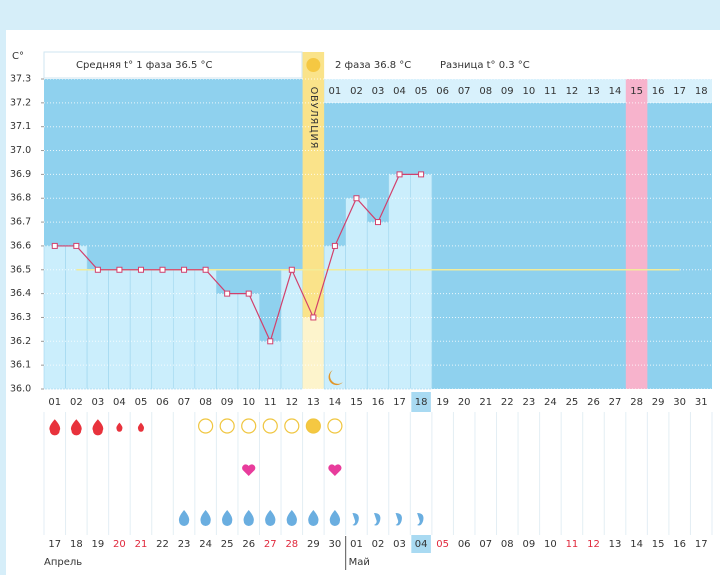  I want to click on difference: Разница t° 0.3 °C, so click(485, 65).